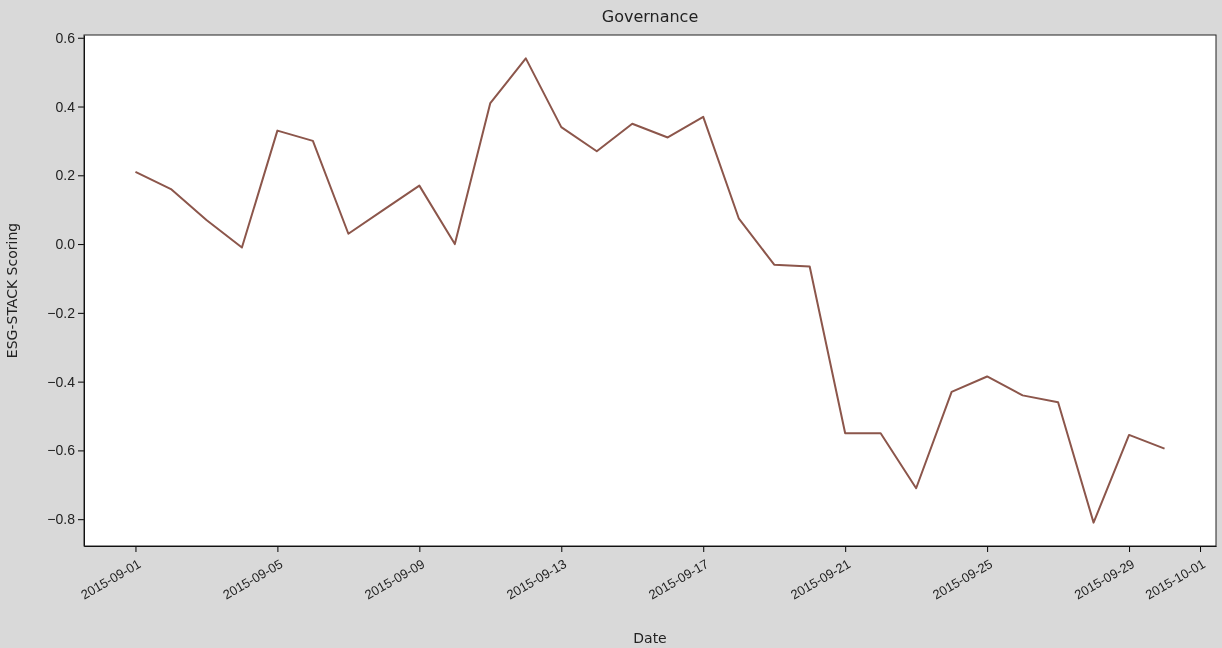 The image size is (1222, 648). What do you see at coordinates (61, 381) in the screenshot?
I see `y-tick-label: −0.4` at bounding box center [61, 381].